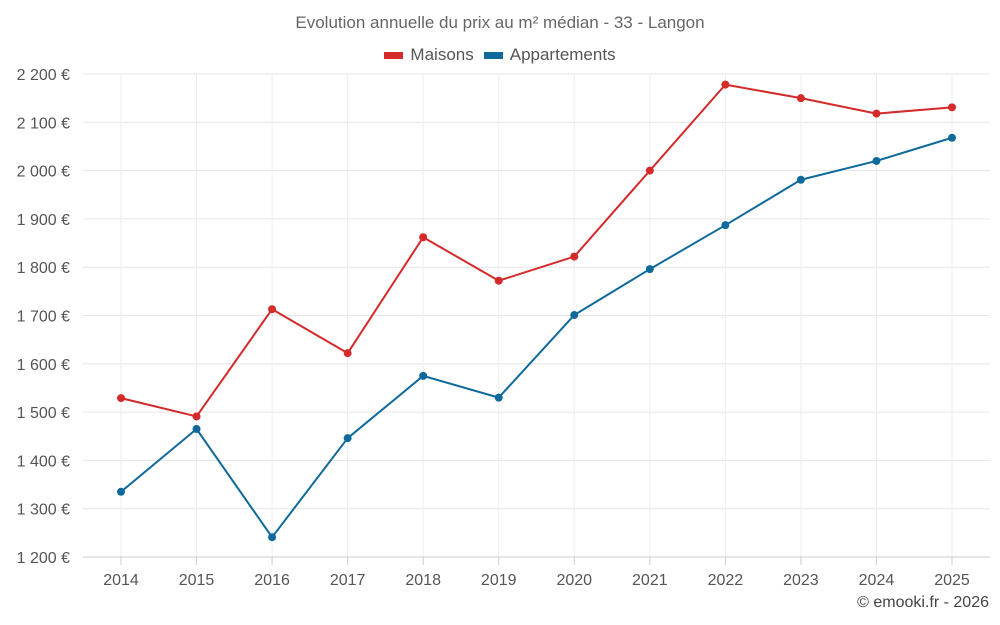 Image resolution: width=1000 pixels, height=625 pixels. What do you see at coordinates (43, 510) in the screenshot?
I see `y-tick-label: 1 300 €` at bounding box center [43, 510].